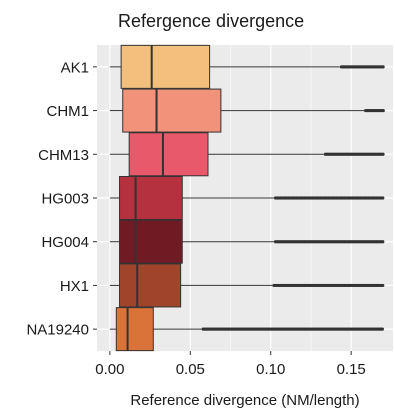 This screenshot has height=411, width=395. Describe the element at coordinates (230, 353) in the screenshot. I see `x-axis-ticks` at that location.